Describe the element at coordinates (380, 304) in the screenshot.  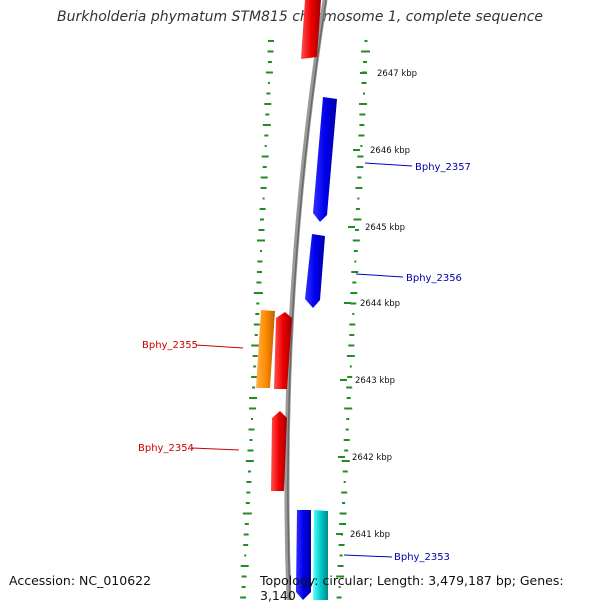
I see `tick-label: 2644 kbp` at that location.